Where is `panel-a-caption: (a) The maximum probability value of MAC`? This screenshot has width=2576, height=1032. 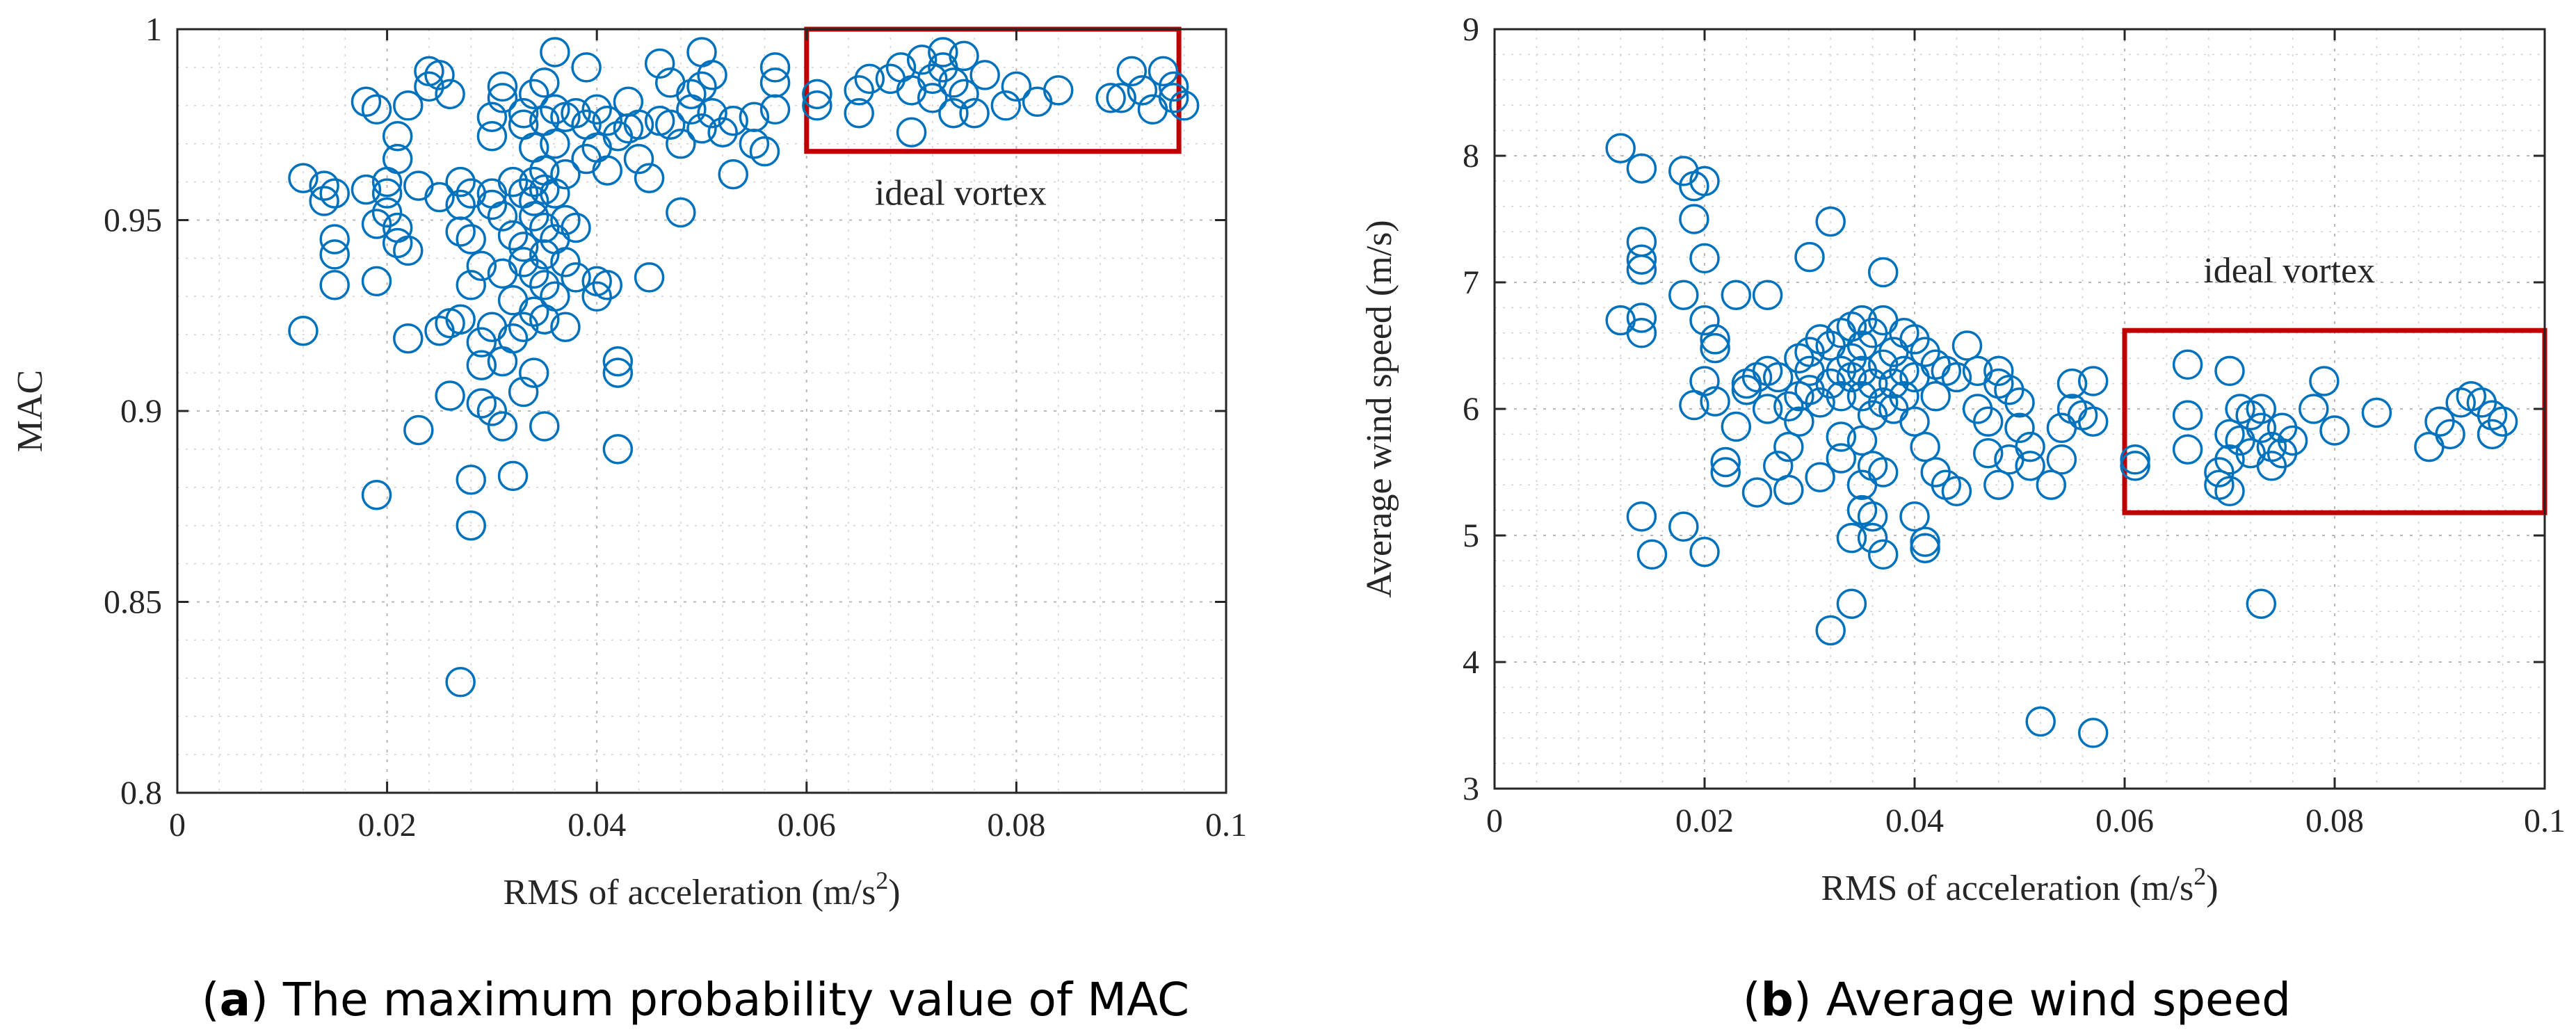
panel-a-caption: (a) The maximum probability value of MAC is located at coordinates (695, 999).